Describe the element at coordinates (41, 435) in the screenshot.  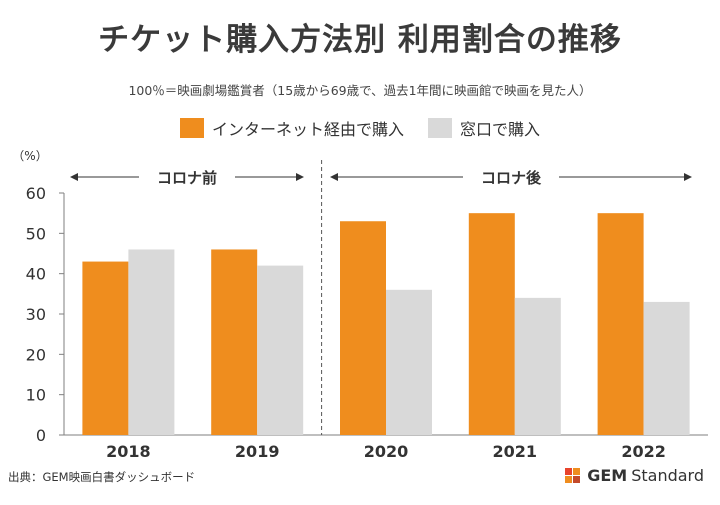
I see `y-tick-label-0: 0` at that location.